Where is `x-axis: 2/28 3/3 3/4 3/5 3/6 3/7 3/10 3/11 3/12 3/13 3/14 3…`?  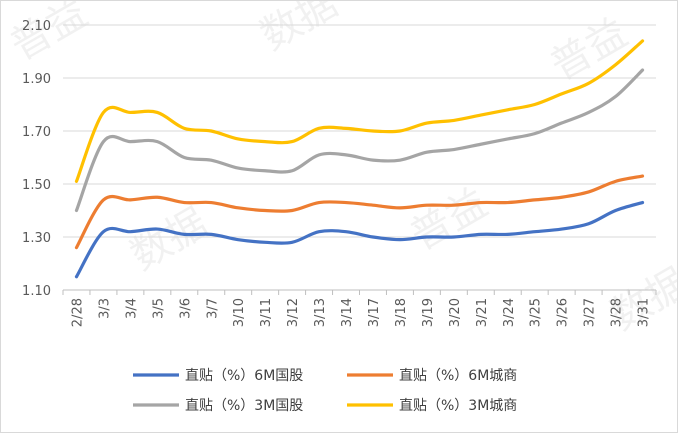 x-axis: 2/28 3/3 3/4 3/5 3/6 3/7 3/10 3/11 3/12 3/13 3/14 3… is located at coordinates (359, 308).